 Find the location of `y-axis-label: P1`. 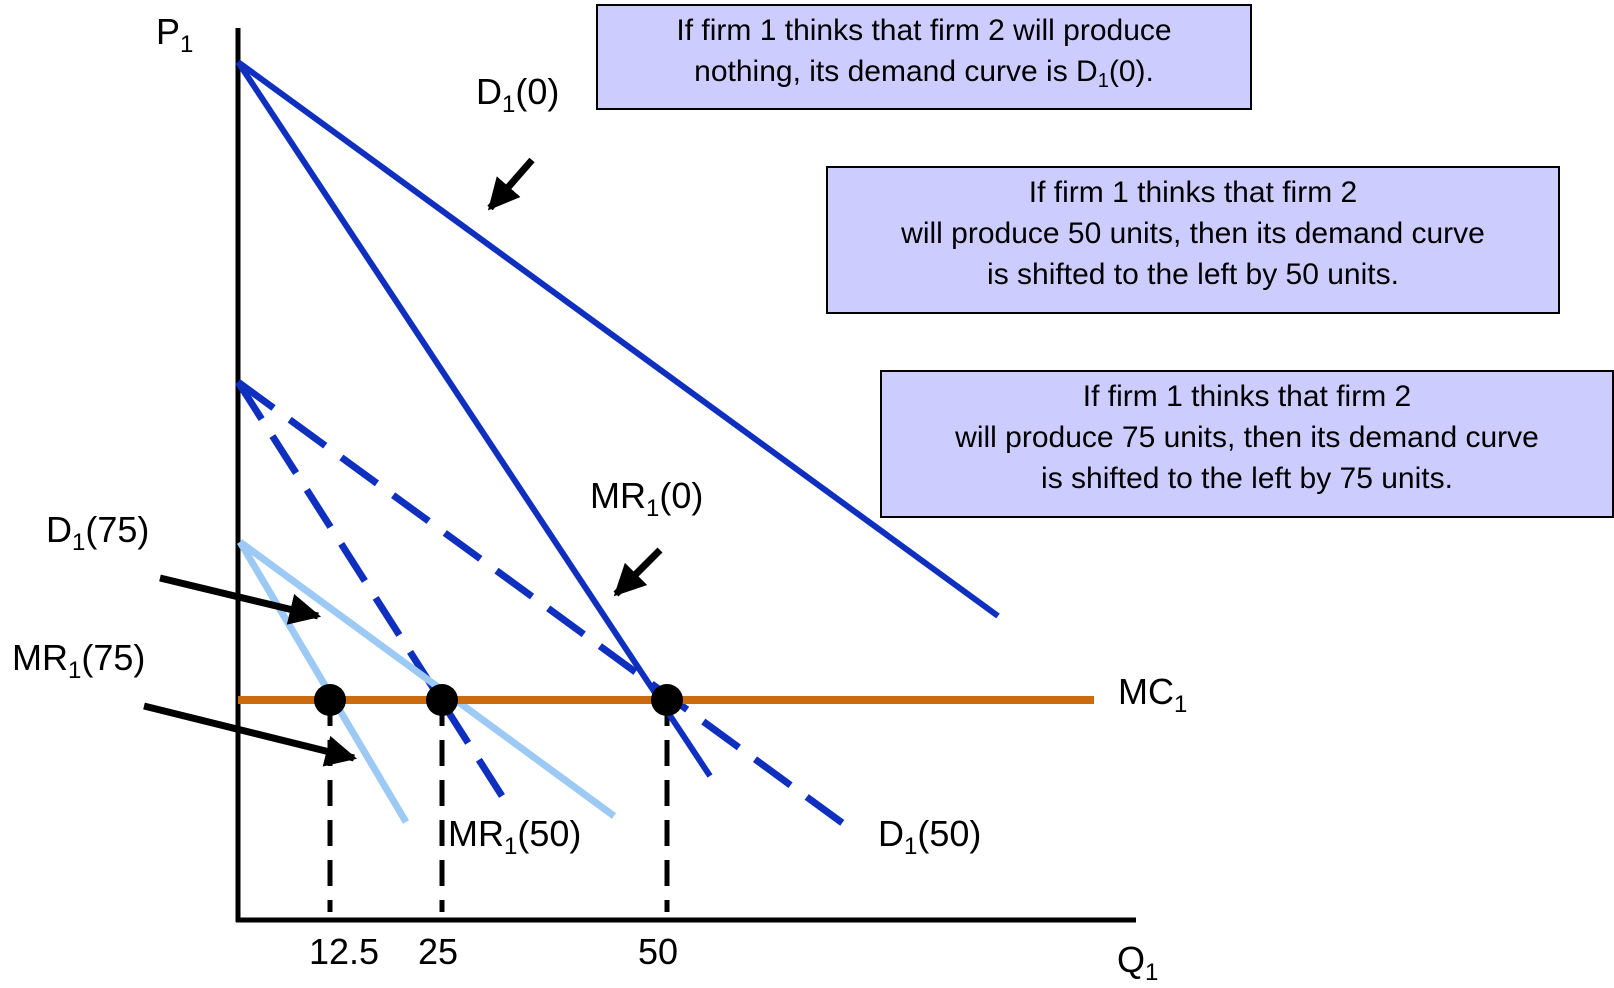

y-axis-label: P1 is located at coordinates (174, 34).